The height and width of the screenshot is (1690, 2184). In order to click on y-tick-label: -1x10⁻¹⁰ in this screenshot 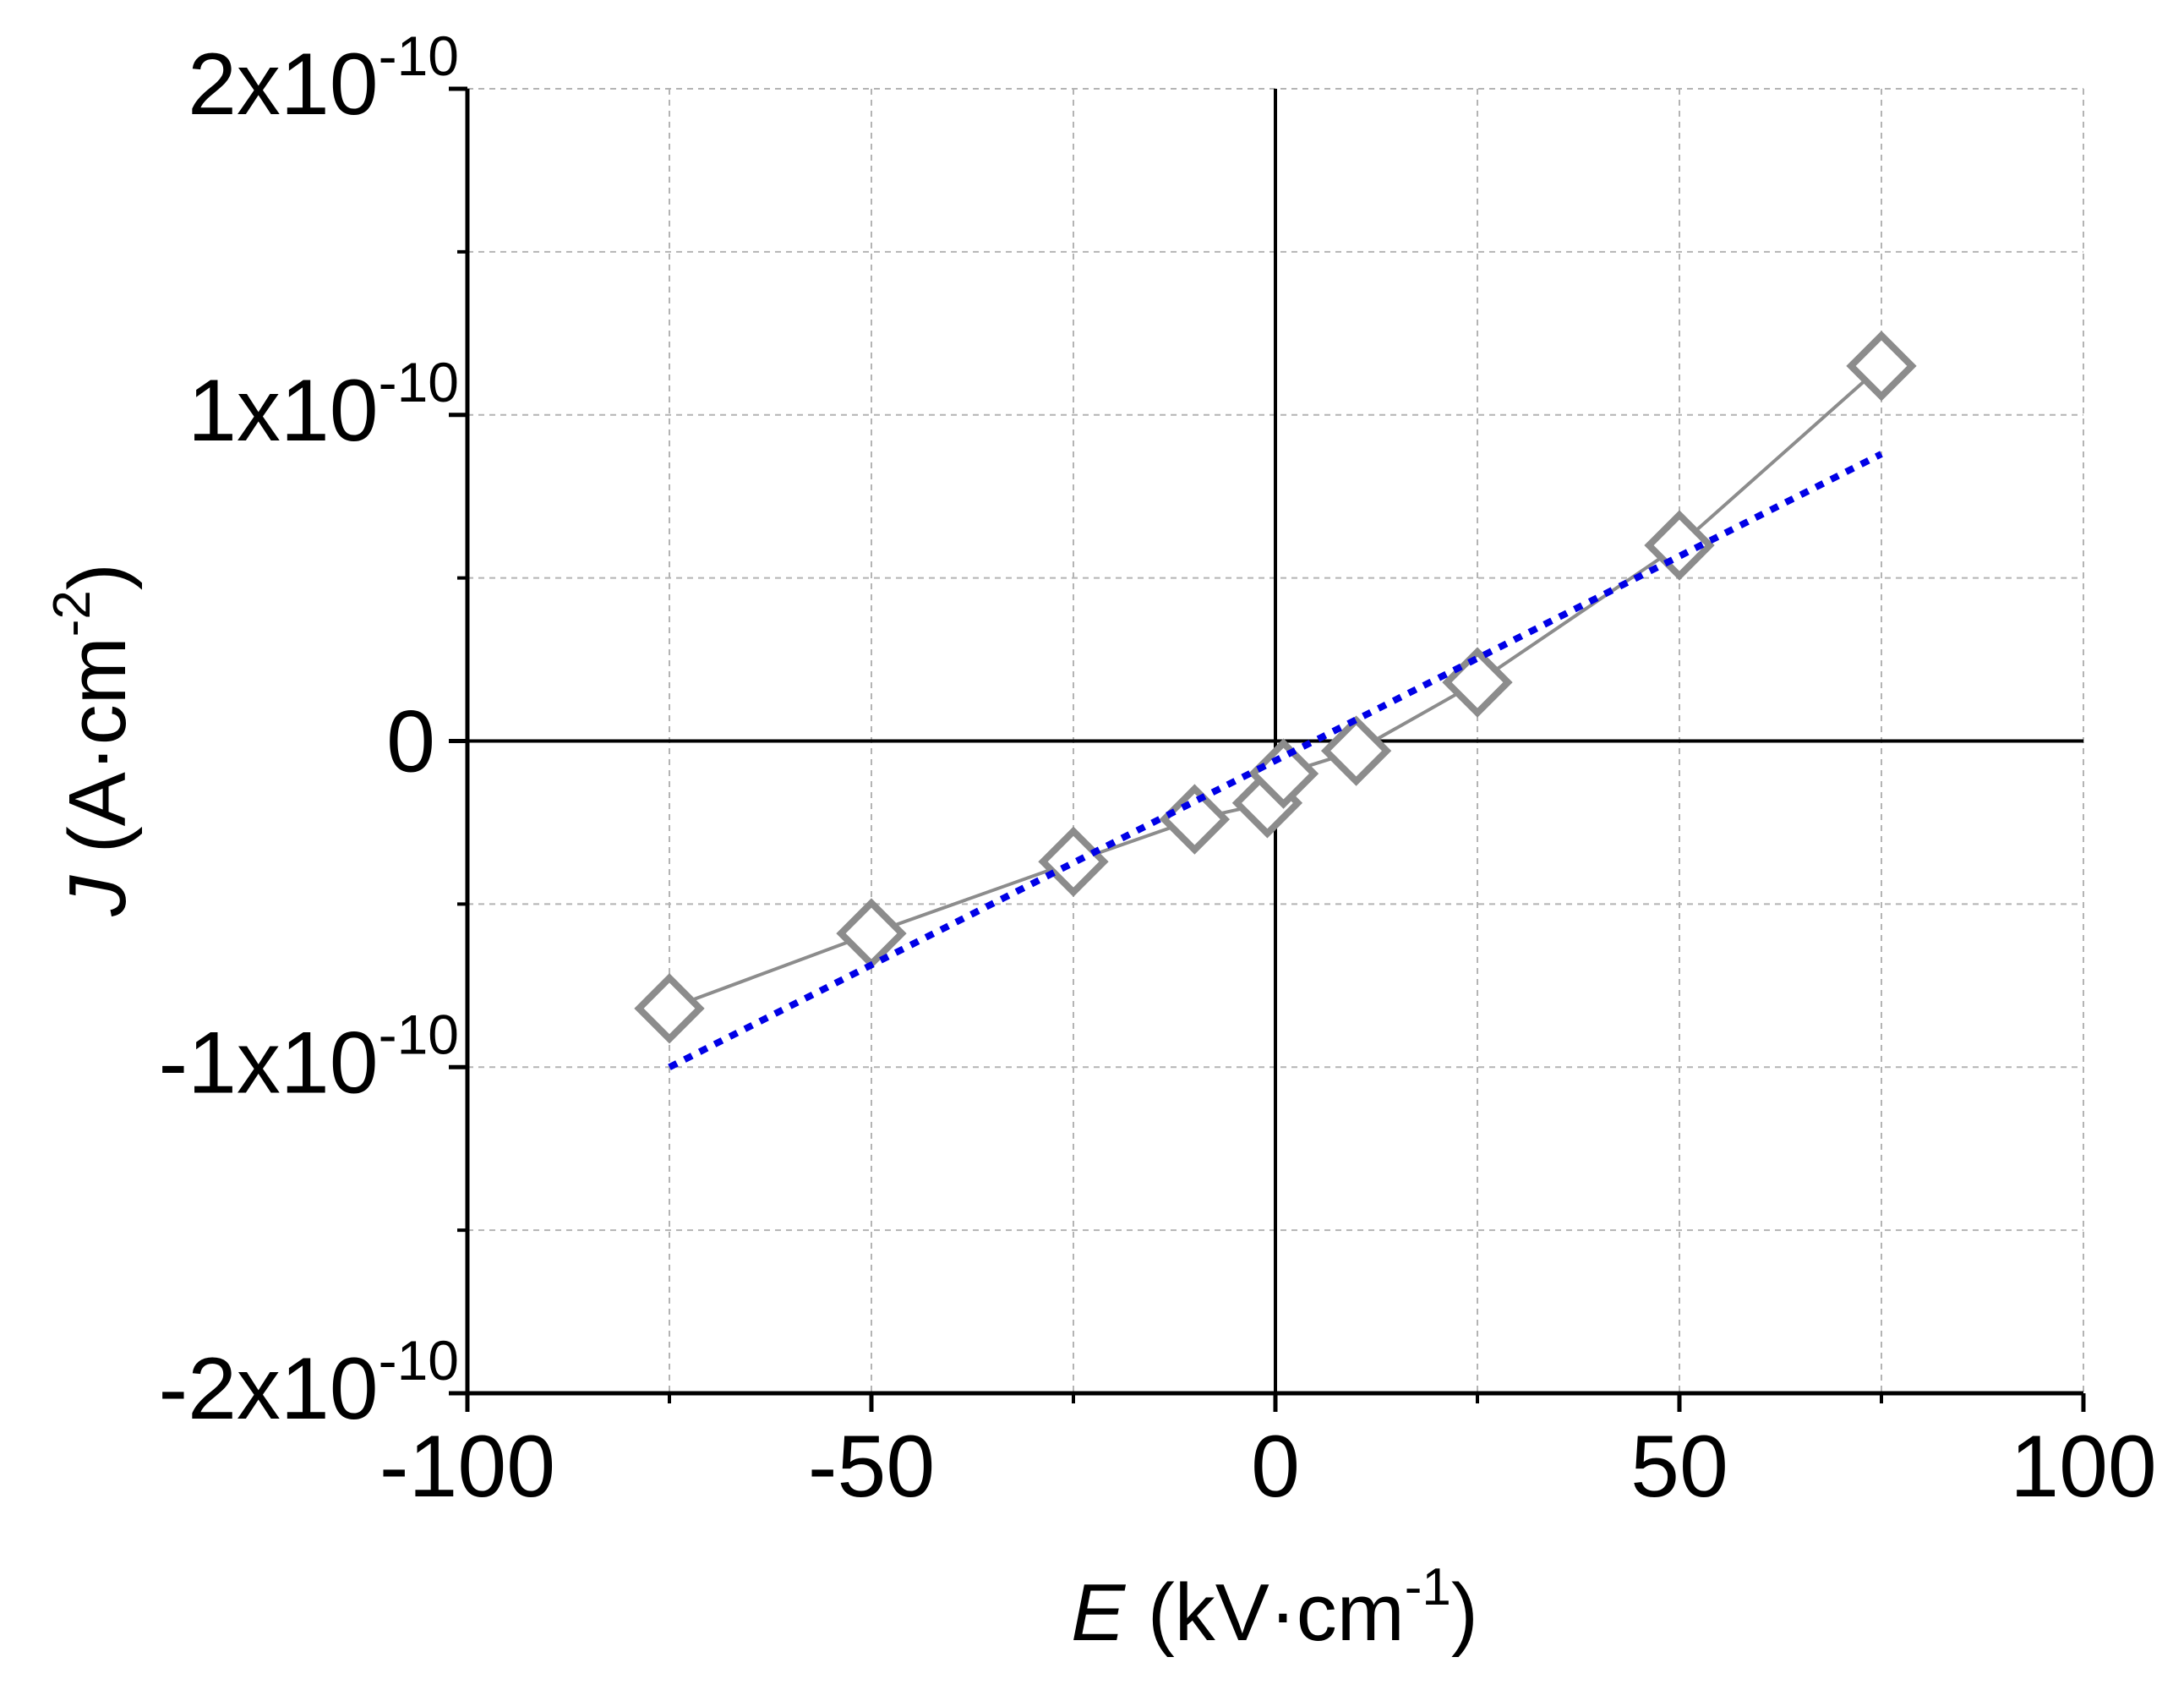, I will do `click(308, 1057)`.